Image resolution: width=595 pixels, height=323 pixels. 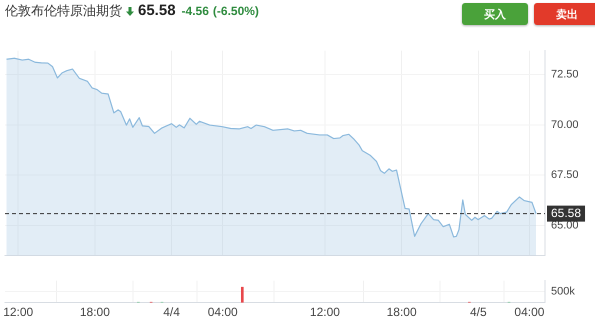 What do you see at coordinates (563, 292) in the screenshot?
I see `y-tick-label: 500k` at bounding box center [563, 292].